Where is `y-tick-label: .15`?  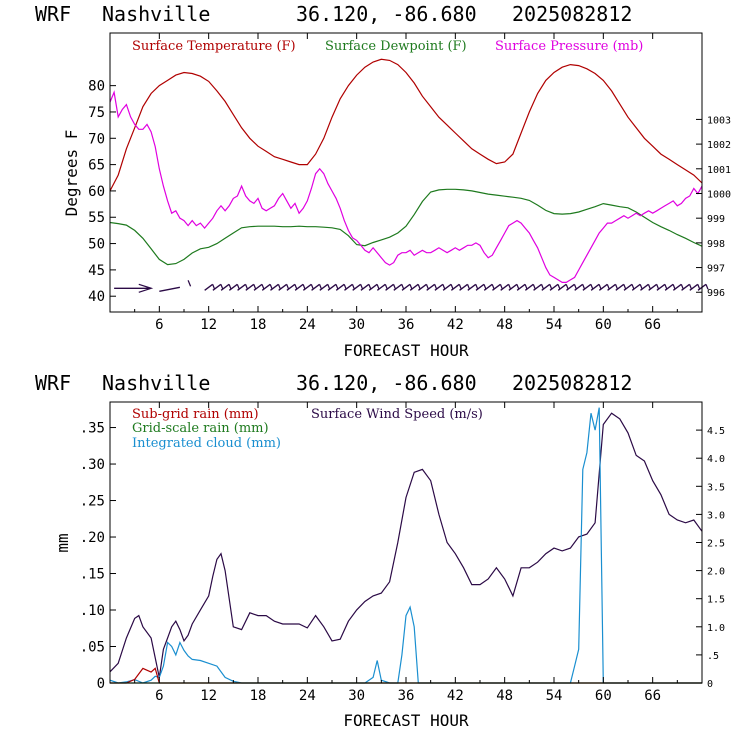
y-tick-label: .15 is located at coordinates (92, 575).